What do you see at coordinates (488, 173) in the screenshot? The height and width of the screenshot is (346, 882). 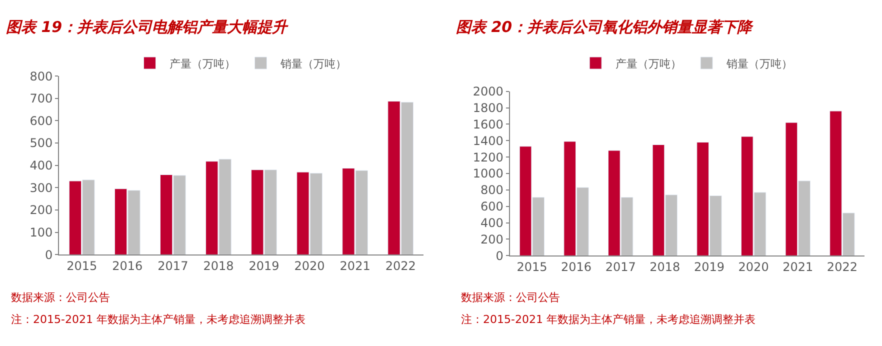 I see `y-tick-label: 1000` at bounding box center [488, 173].